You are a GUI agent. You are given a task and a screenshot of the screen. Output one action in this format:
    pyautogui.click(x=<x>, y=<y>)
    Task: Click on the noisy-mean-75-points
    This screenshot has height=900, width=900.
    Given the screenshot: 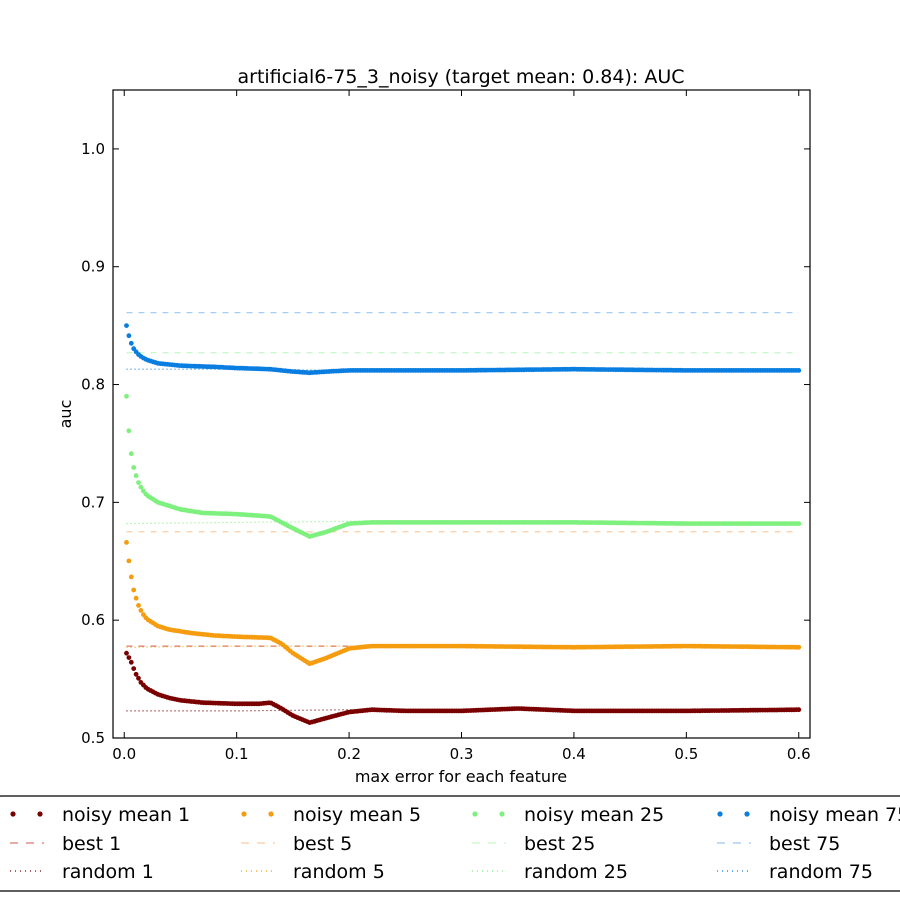 What is the action you would take?
    pyautogui.click(x=463, y=349)
    